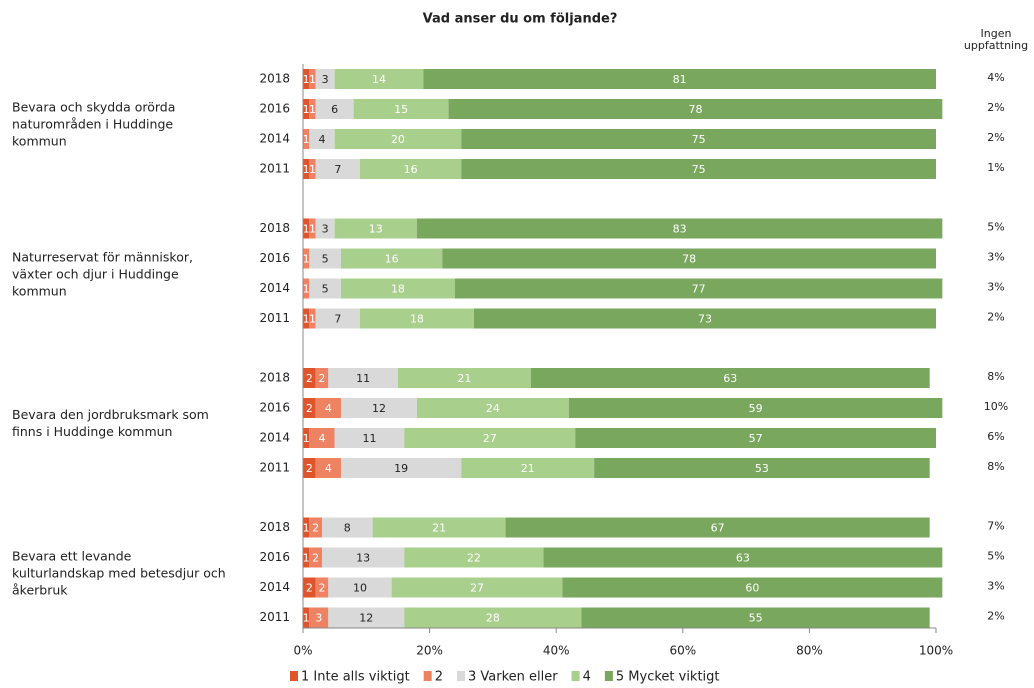  What do you see at coordinates (587, 677) in the screenshot?
I see `legend-label: 4` at bounding box center [587, 677].